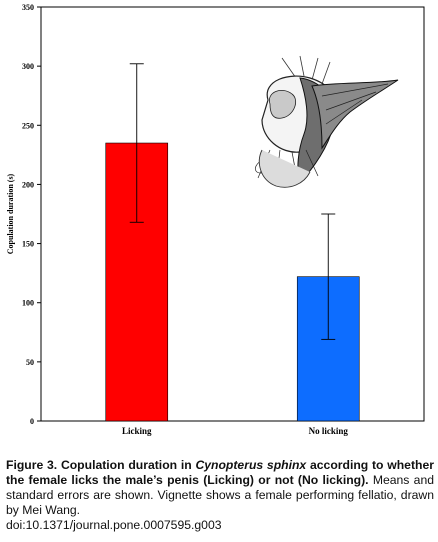 The height and width of the screenshot is (542, 438). What do you see at coordinates (114, 525) in the screenshot?
I see `caption-doi: doi:10.1371/journal.pone.0007595.g003` at bounding box center [114, 525].